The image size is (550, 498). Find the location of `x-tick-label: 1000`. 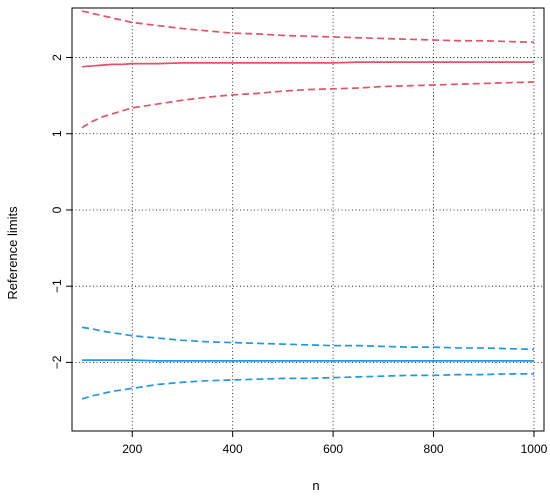

x-tick-label: 1000 is located at coordinates (534, 449).